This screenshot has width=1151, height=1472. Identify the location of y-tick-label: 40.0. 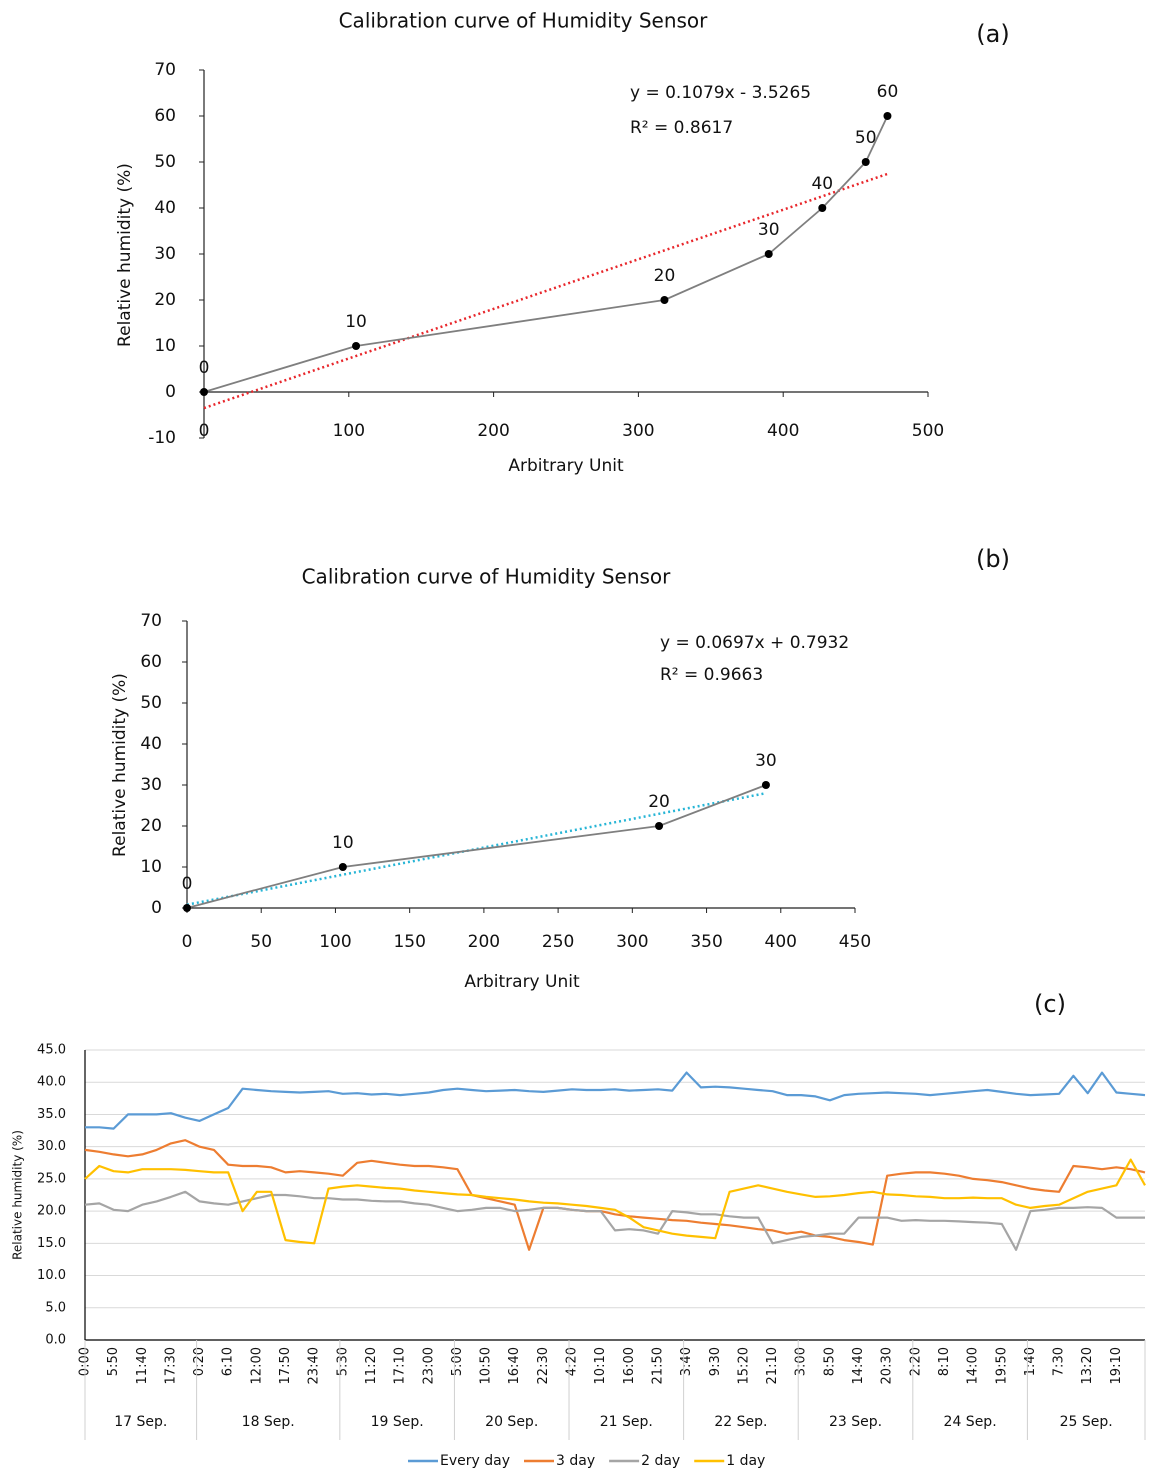
(51, 1082).